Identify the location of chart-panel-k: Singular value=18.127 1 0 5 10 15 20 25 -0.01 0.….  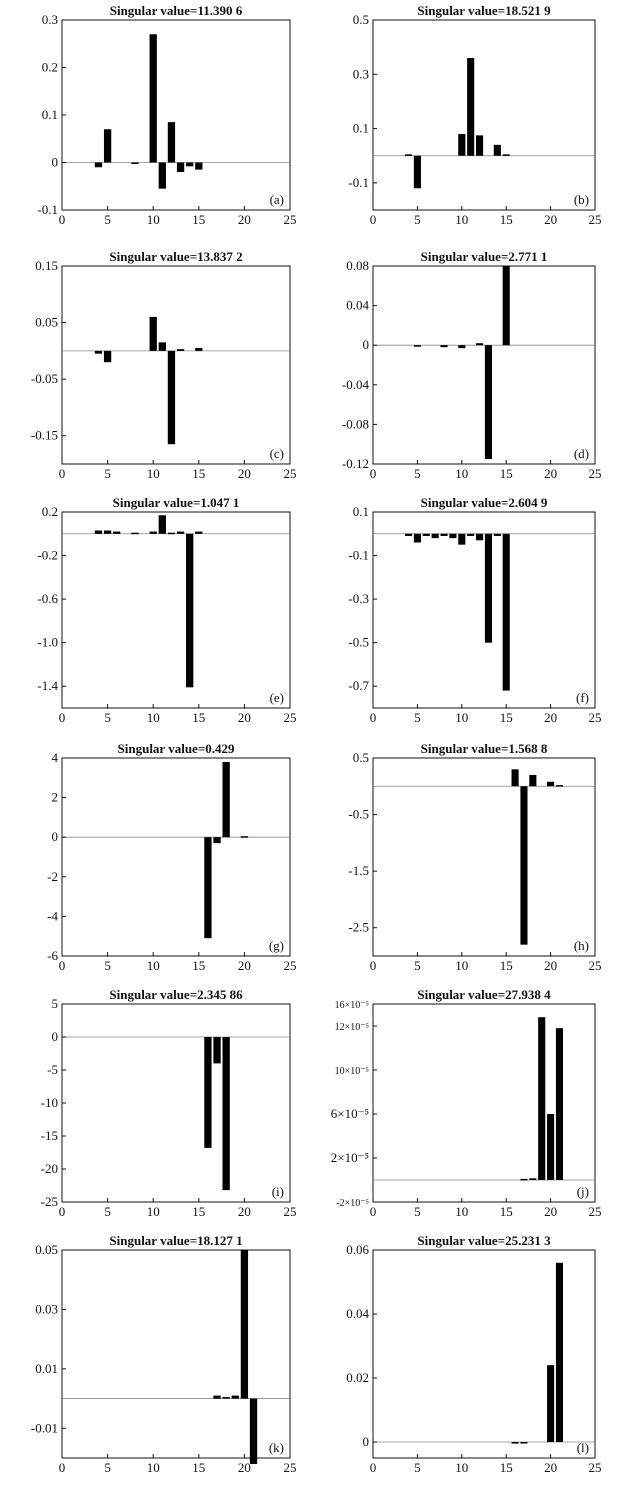
(164, 1354).